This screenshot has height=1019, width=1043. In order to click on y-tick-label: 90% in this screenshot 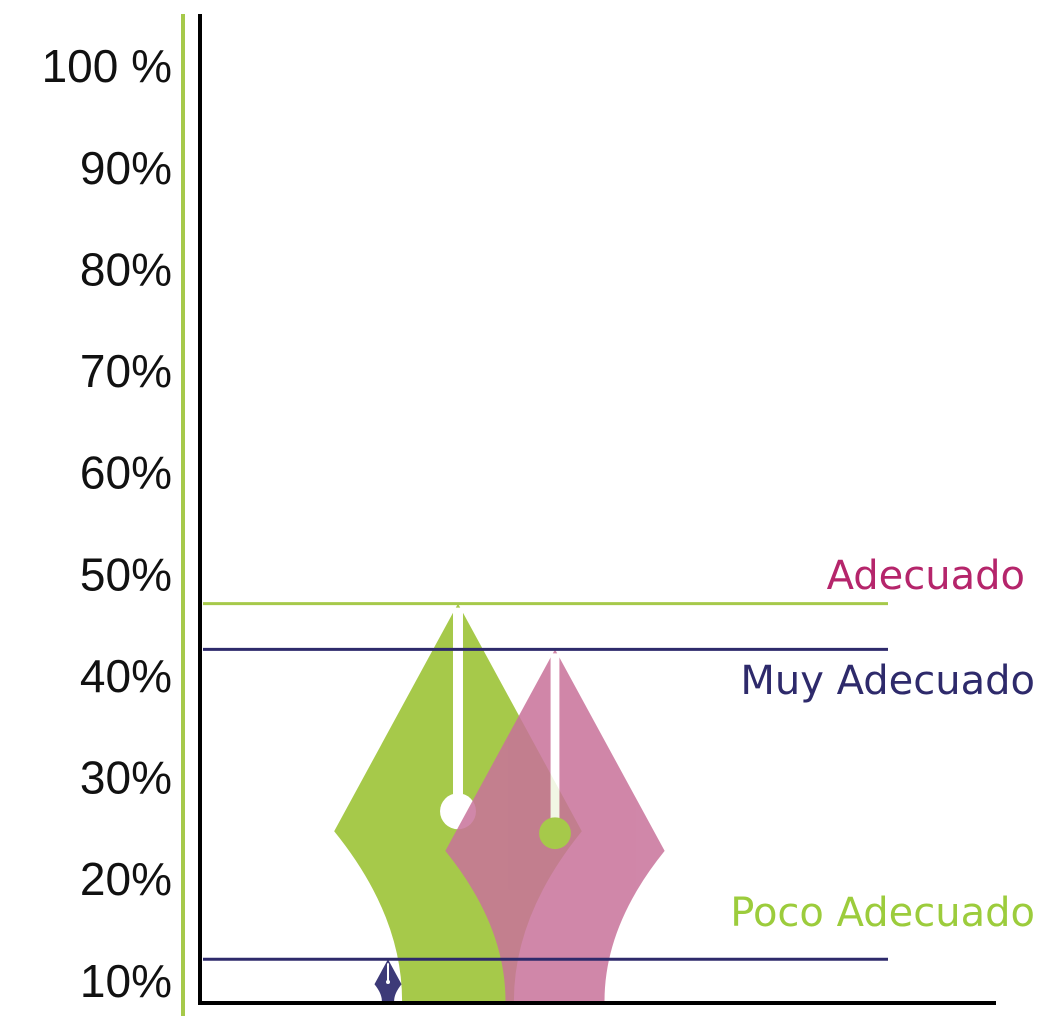, I will do `click(126, 168)`.